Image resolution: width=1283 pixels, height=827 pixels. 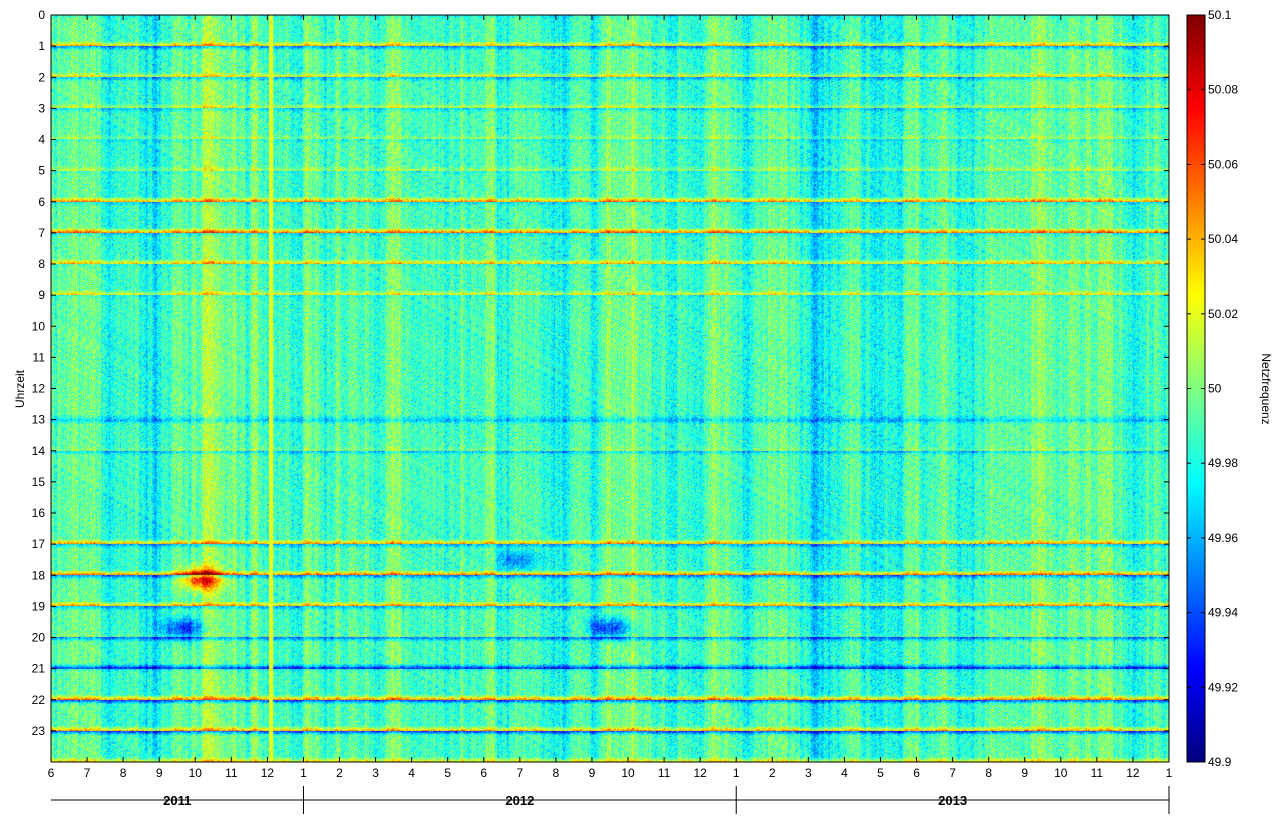 I want to click on y-tick-label: 12, so click(x=39, y=389).